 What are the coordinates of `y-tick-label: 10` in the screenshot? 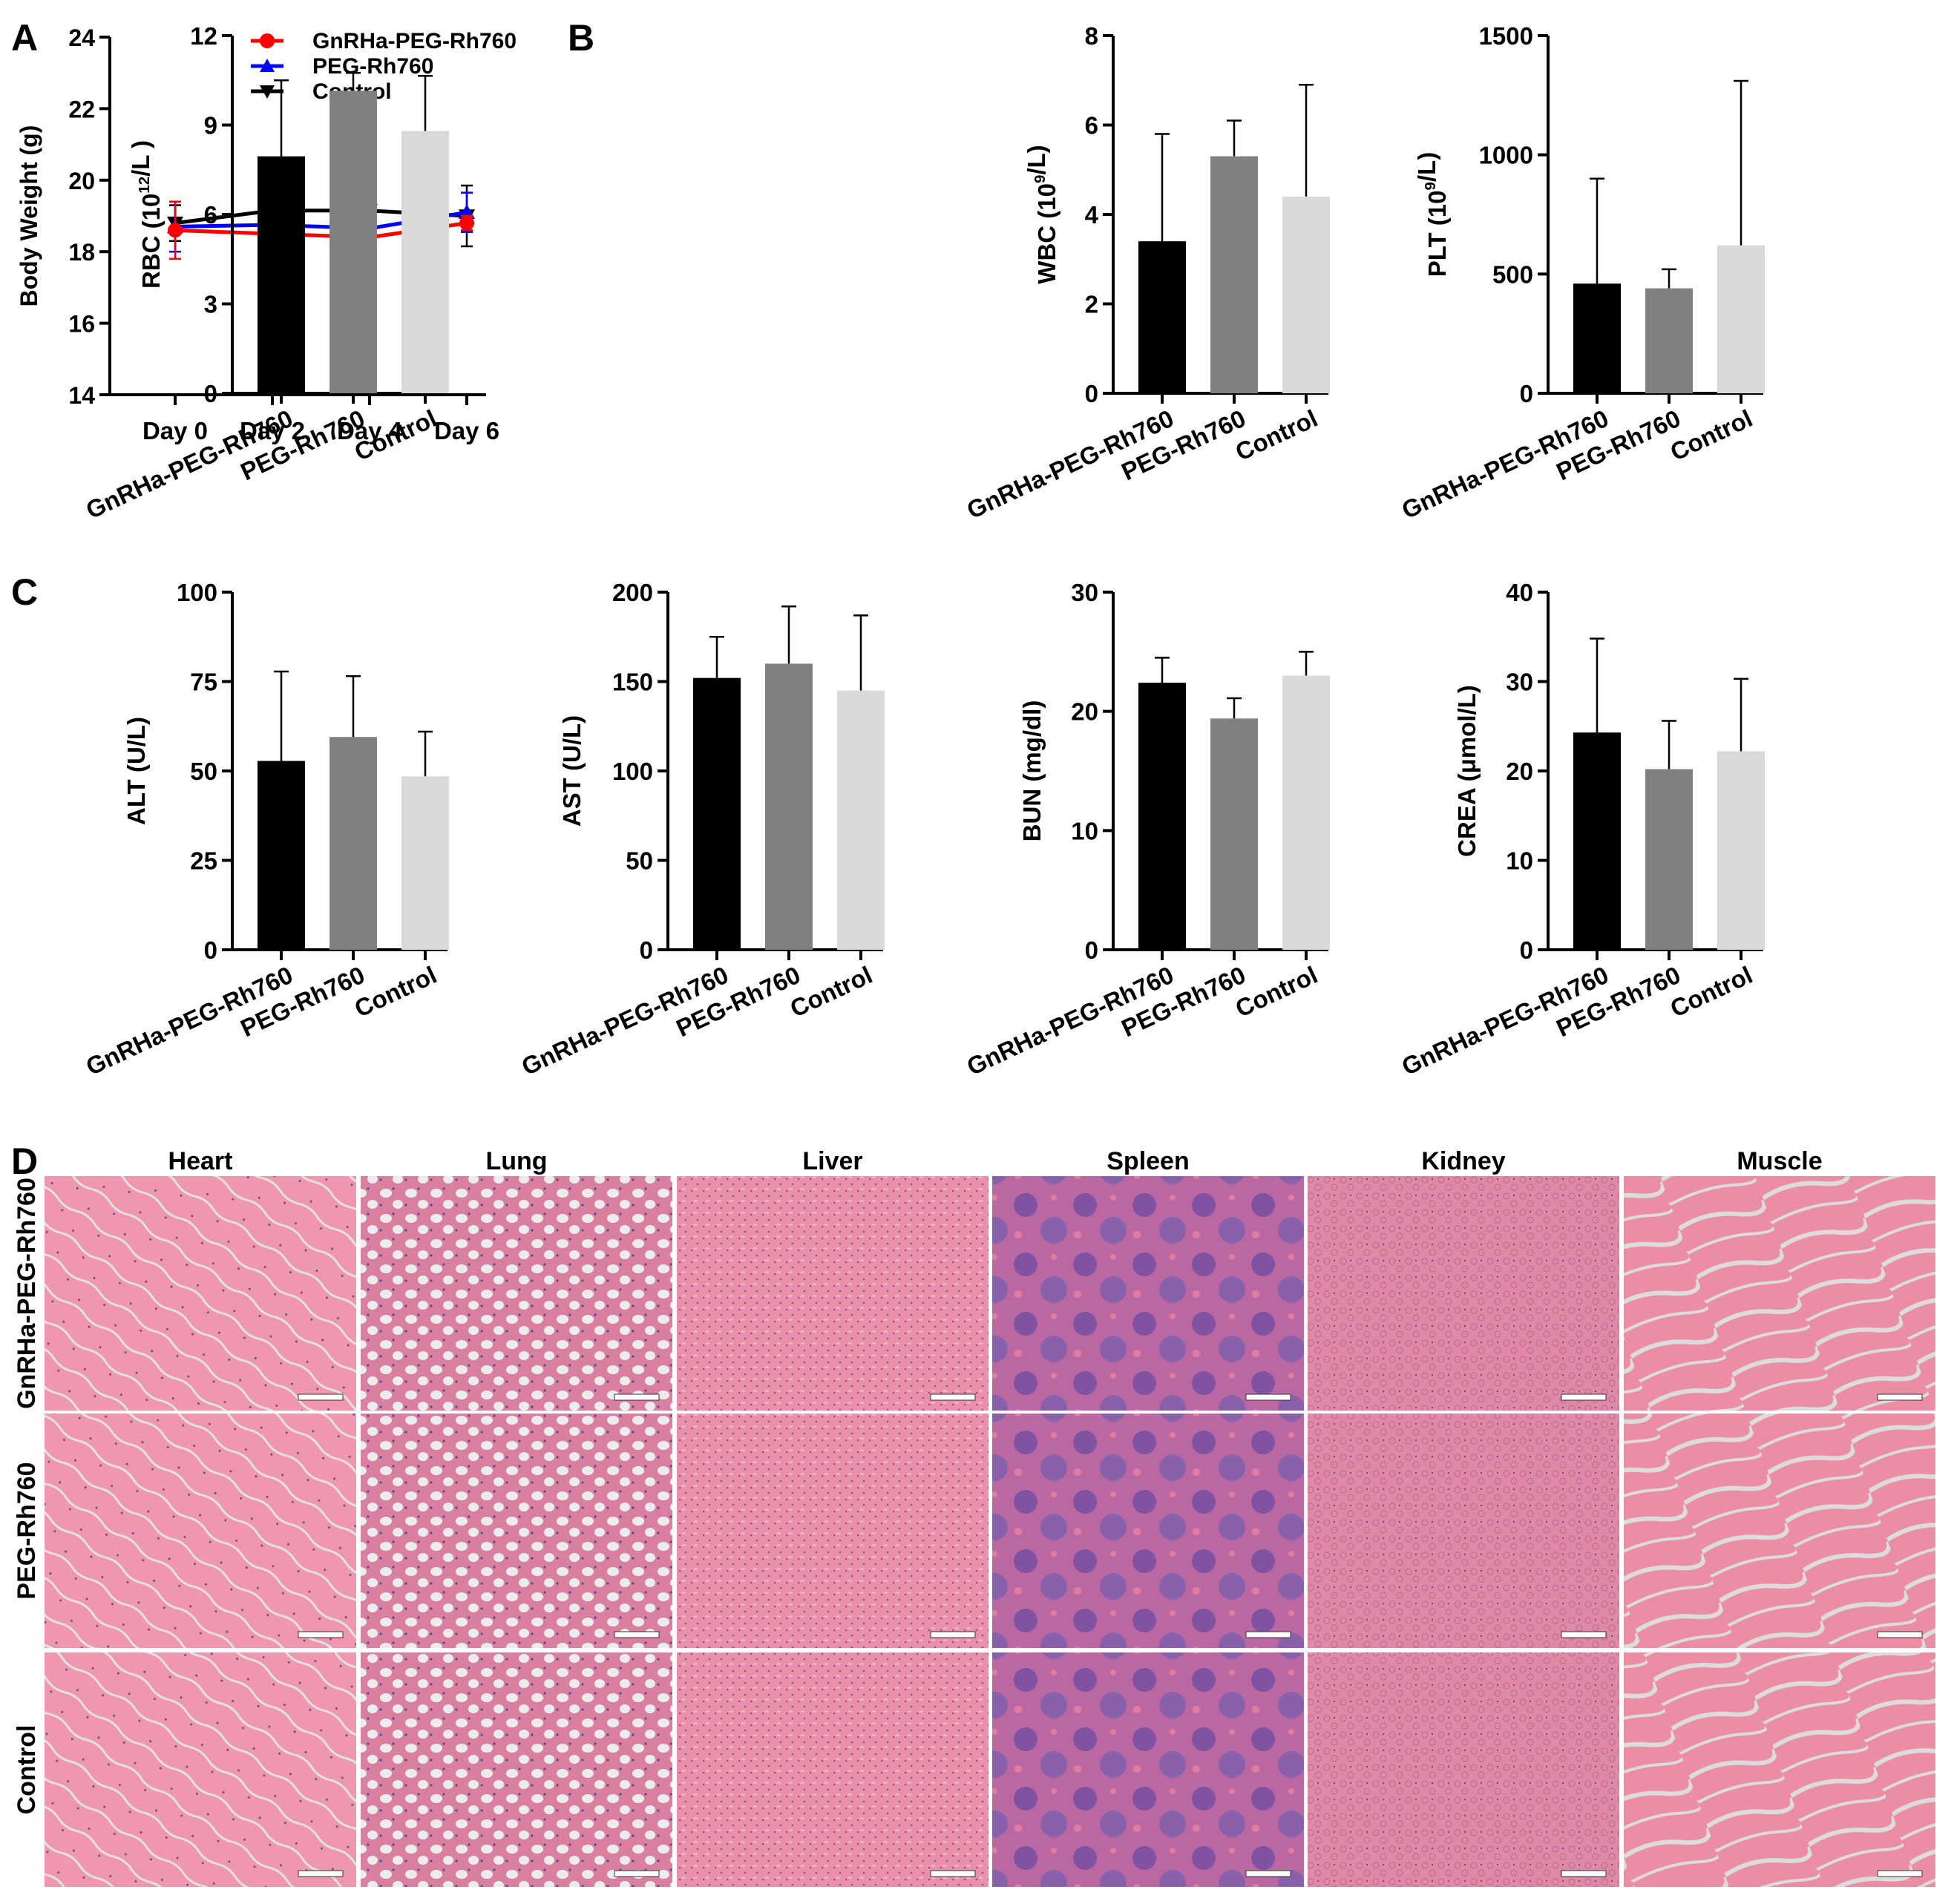 It's located at (1519, 861).